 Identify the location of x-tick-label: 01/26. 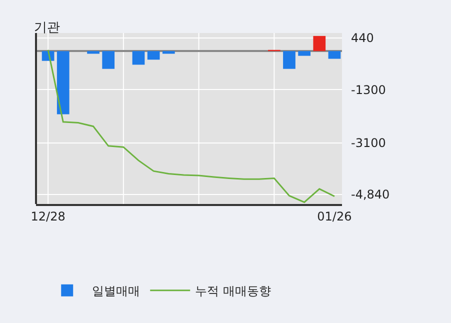
(334, 216).